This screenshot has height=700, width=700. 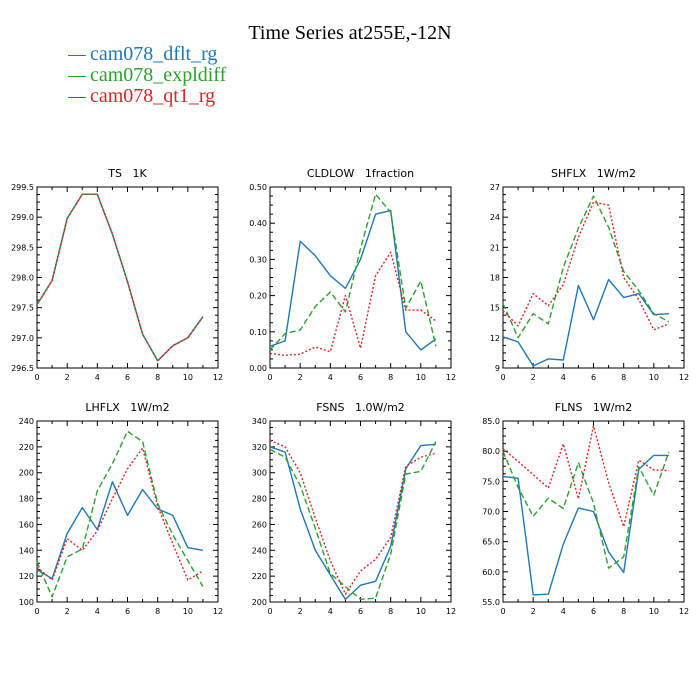 I want to click on y-tick-label: 298.5, so click(x=22, y=247).